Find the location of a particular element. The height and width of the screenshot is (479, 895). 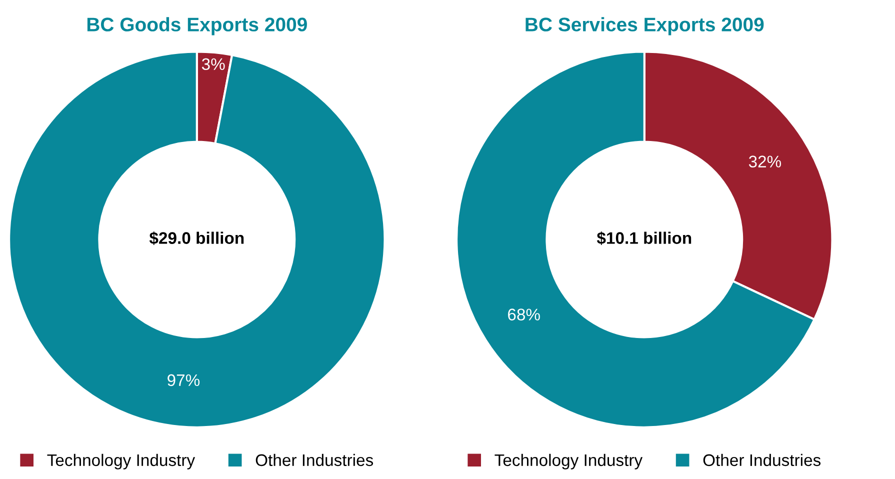

data-label: 3% is located at coordinates (213, 64).